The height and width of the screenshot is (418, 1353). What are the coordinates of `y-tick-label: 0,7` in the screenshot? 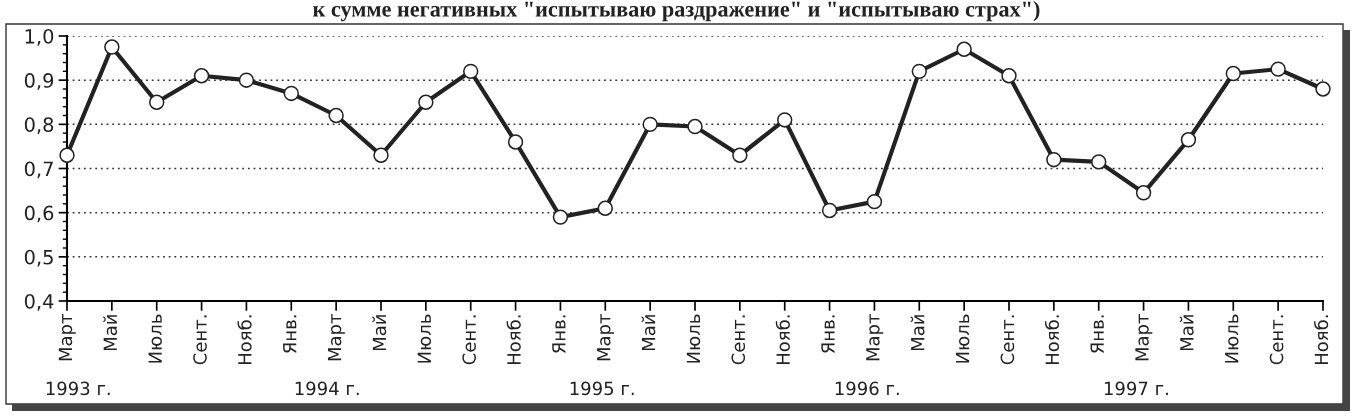 It's located at (38, 170).